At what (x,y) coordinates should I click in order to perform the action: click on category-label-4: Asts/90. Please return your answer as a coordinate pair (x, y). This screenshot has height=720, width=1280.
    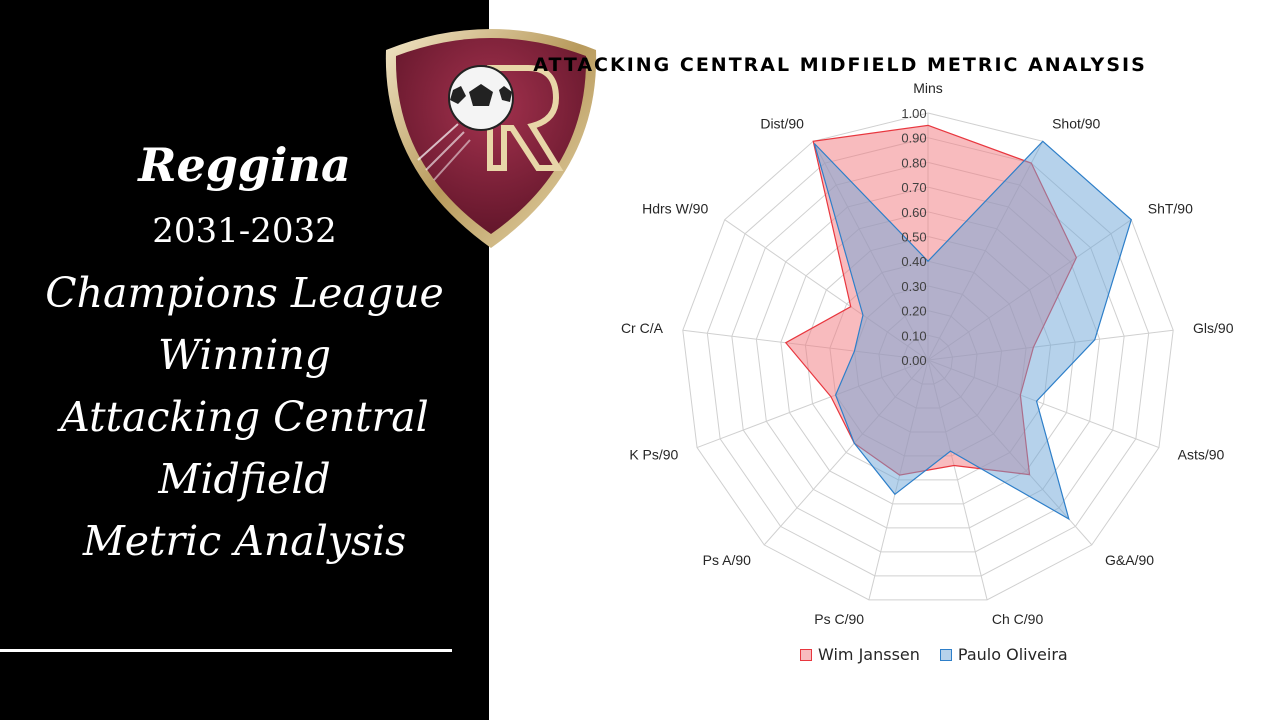
    Looking at the image, I should click on (1201, 455).